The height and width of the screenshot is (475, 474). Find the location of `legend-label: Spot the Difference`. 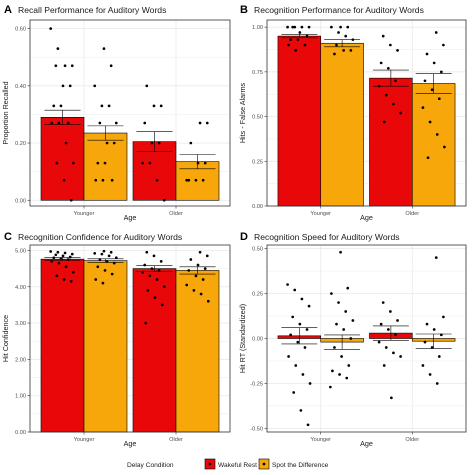

legend-label: Spot the Difference is located at coordinates (300, 465).